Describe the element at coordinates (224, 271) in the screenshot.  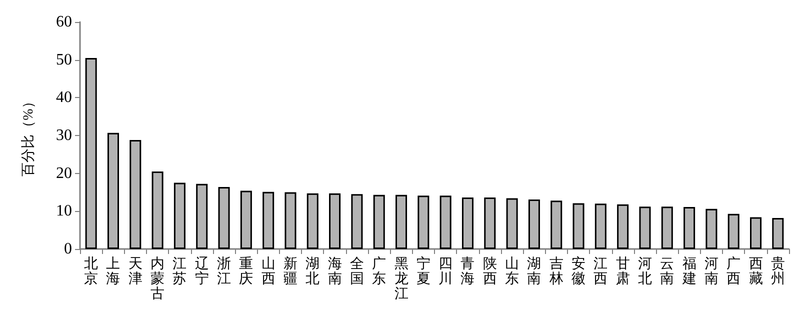
I see `x-tick-label: 浙江` at that location.